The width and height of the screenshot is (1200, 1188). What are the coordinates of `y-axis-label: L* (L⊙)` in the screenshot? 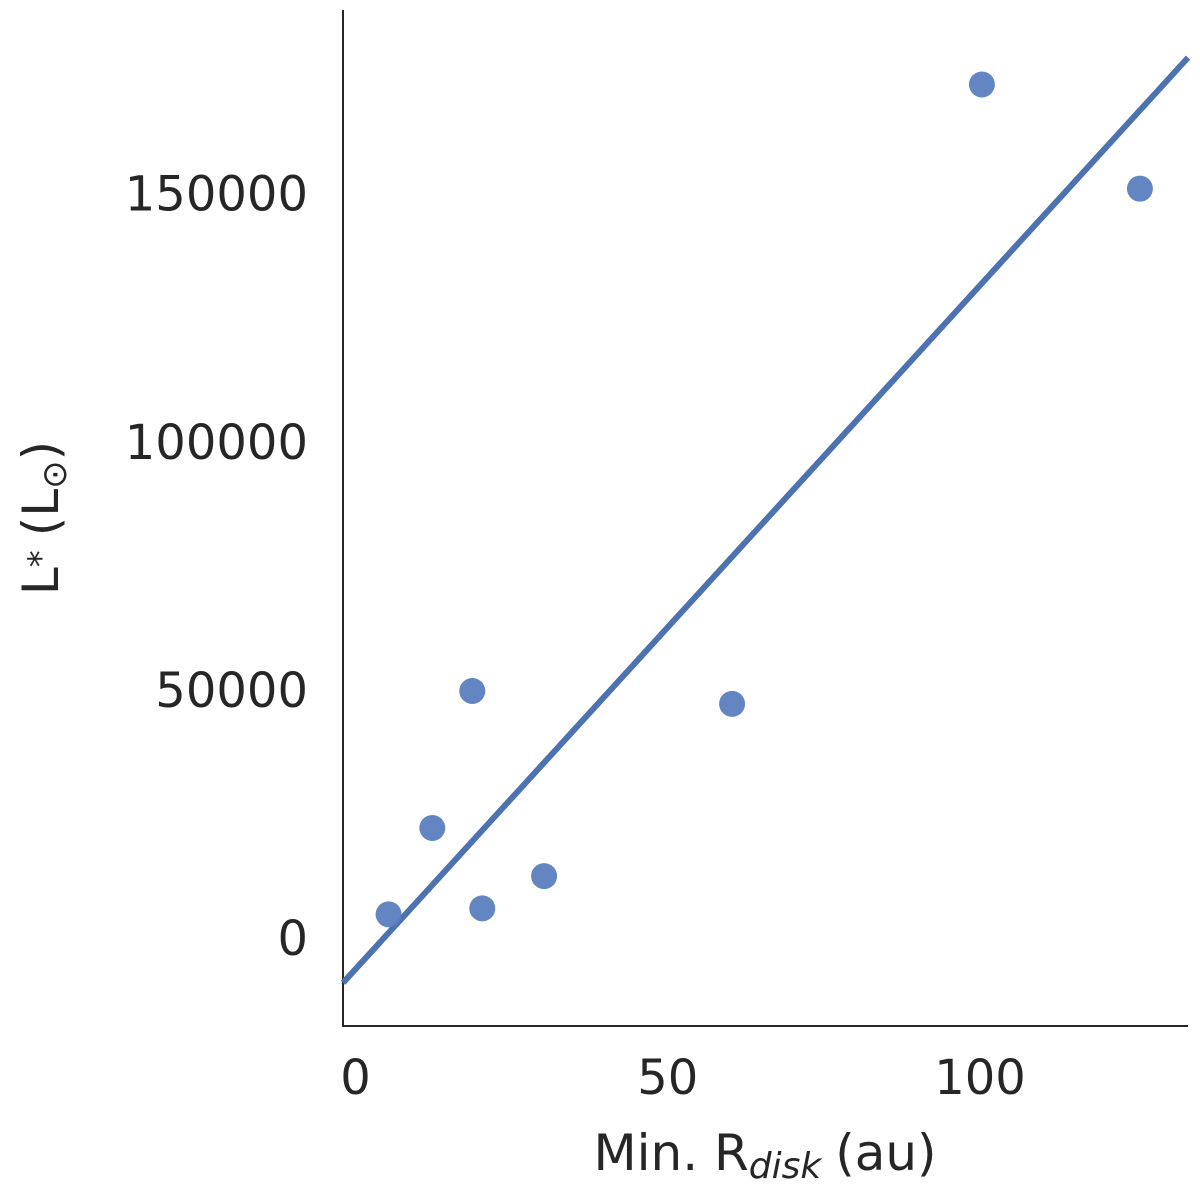 It's located at (43, 518).